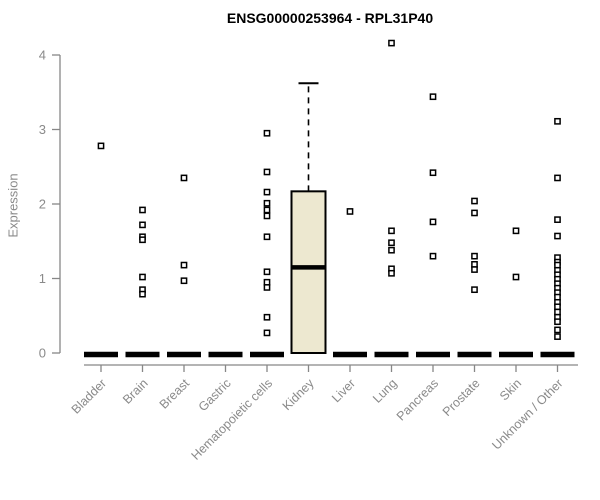 The height and width of the screenshot is (500, 600). Describe the element at coordinates (385, 391) in the screenshot. I see `x-tick-label: Lung` at that location.